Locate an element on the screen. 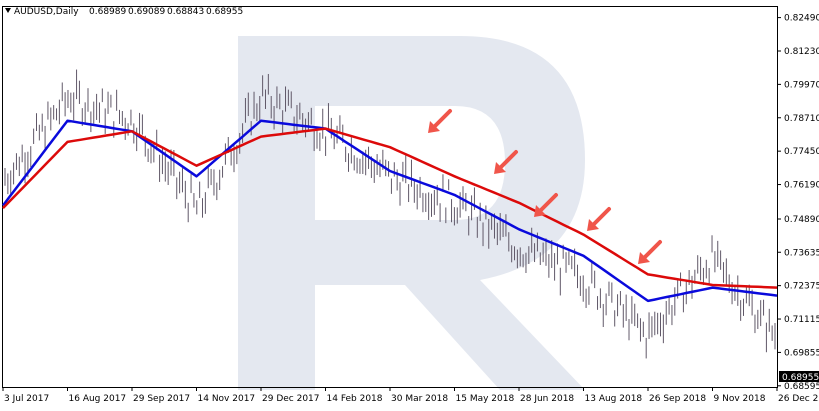  y-tick-label: 0.78710 is located at coordinates (801, 119).